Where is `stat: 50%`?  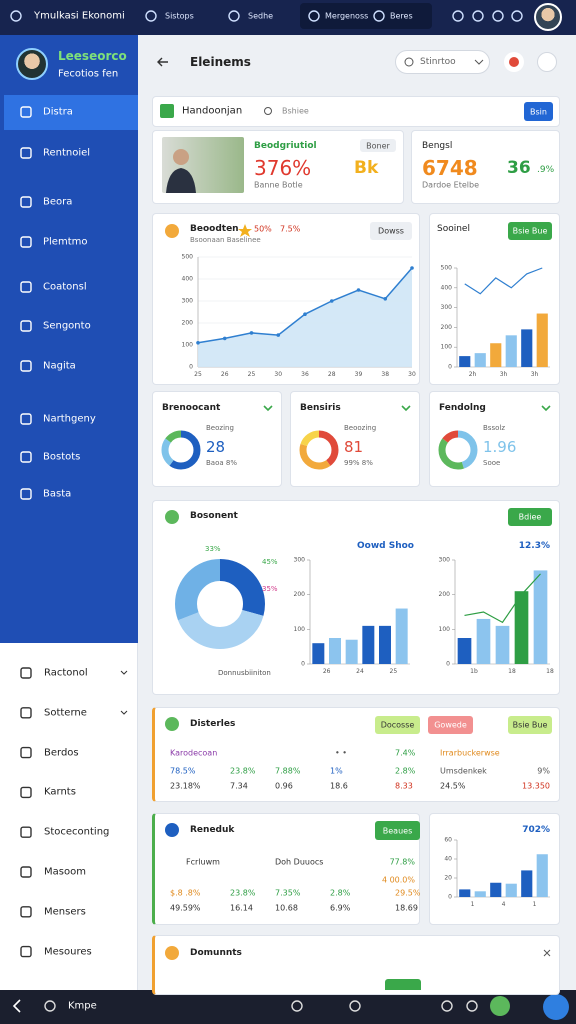 stat: 50% is located at coordinates (263, 229).